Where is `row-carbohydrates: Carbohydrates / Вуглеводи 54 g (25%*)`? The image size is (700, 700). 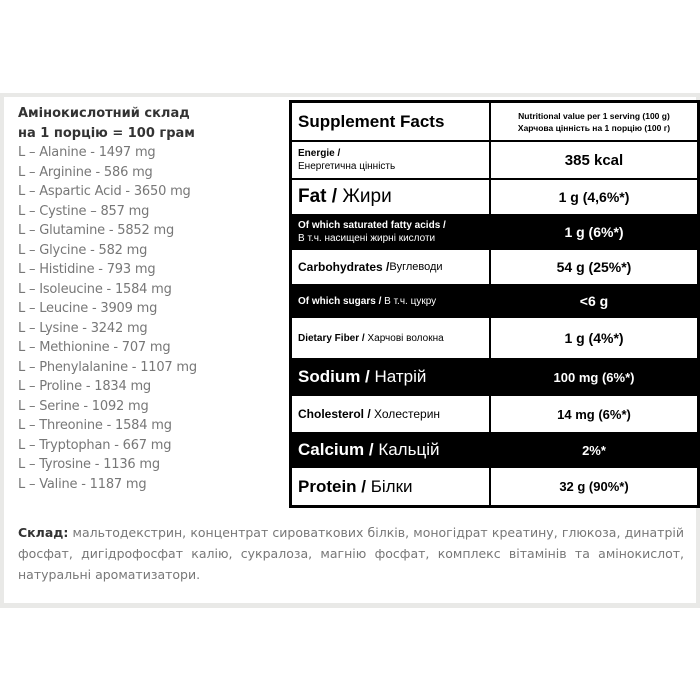 row-carbohydrates: Carbohydrates / Вуглеводи 54 g (25%*) is located at coordinates (494, 267).